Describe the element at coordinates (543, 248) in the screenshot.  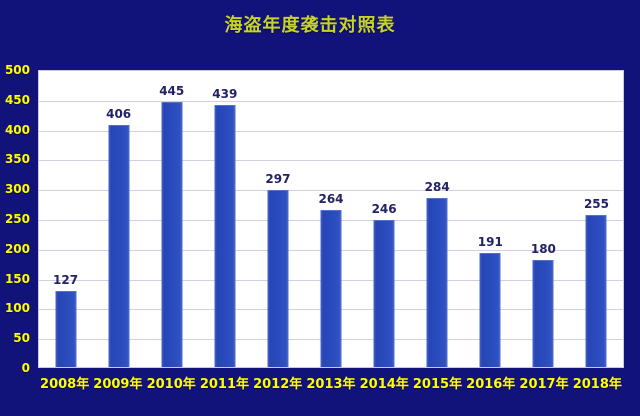
I see `bar-value-label: 180` at that location.